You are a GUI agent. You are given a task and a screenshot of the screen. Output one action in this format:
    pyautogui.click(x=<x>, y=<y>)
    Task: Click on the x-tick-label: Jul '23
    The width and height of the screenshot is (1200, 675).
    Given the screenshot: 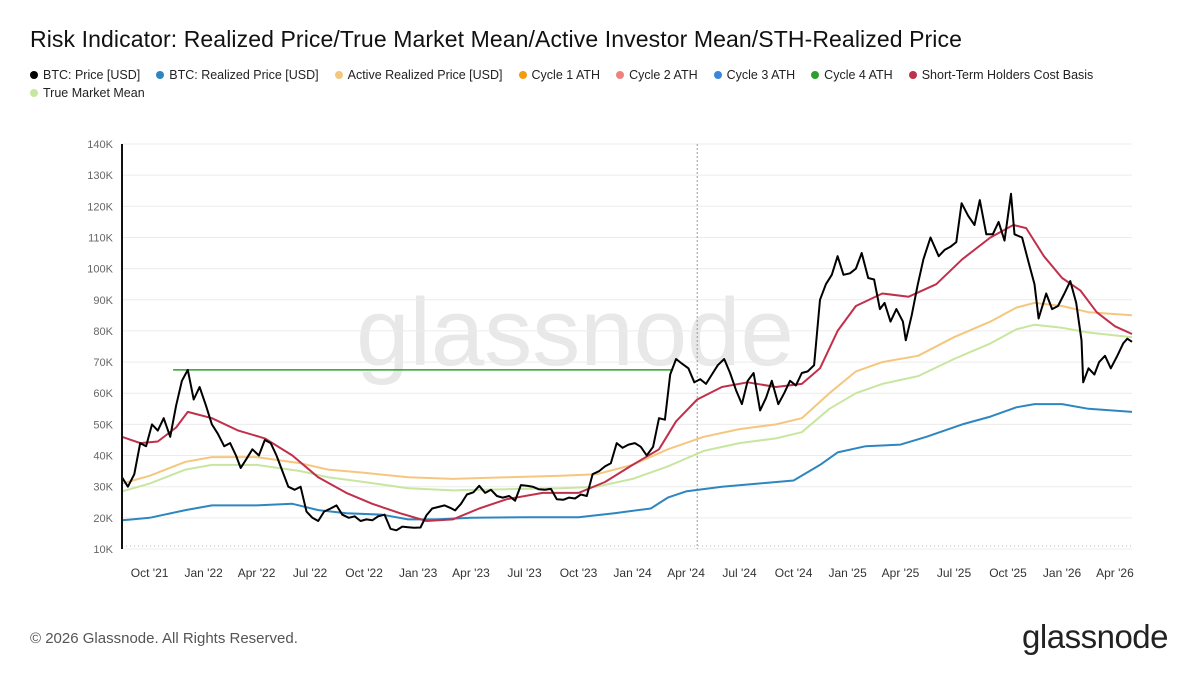 What is the action you would take?
    pyautogui.click(x=524, y=573)
    